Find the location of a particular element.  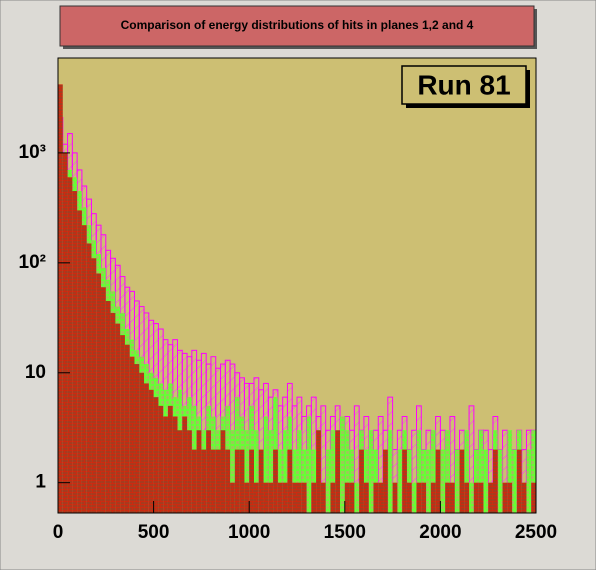

title-box is located at coordinates (297, 26).